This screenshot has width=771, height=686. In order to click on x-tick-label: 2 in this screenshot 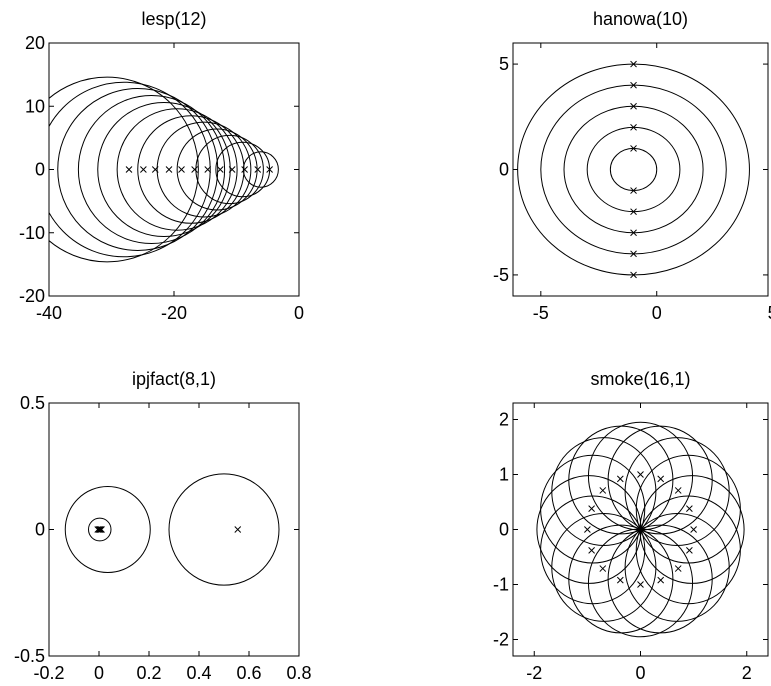, I will do `click(747, 673)`.